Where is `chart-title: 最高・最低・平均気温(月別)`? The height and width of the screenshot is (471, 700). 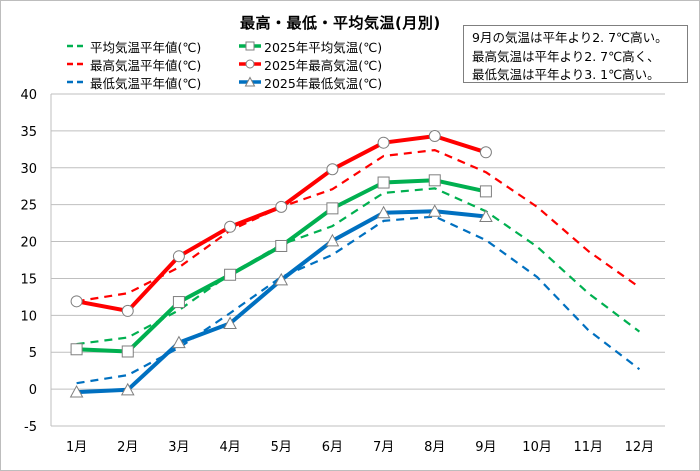 chart-title: 最高・最低・平均気温(月別) is located at coordinates (340, 23).